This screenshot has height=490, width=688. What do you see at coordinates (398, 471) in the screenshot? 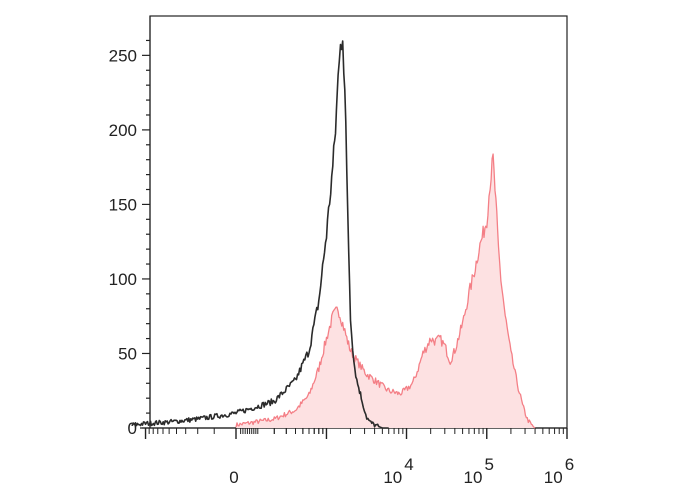
I see `x-tick-label: 10⁴` at bounding box center [398, 471].